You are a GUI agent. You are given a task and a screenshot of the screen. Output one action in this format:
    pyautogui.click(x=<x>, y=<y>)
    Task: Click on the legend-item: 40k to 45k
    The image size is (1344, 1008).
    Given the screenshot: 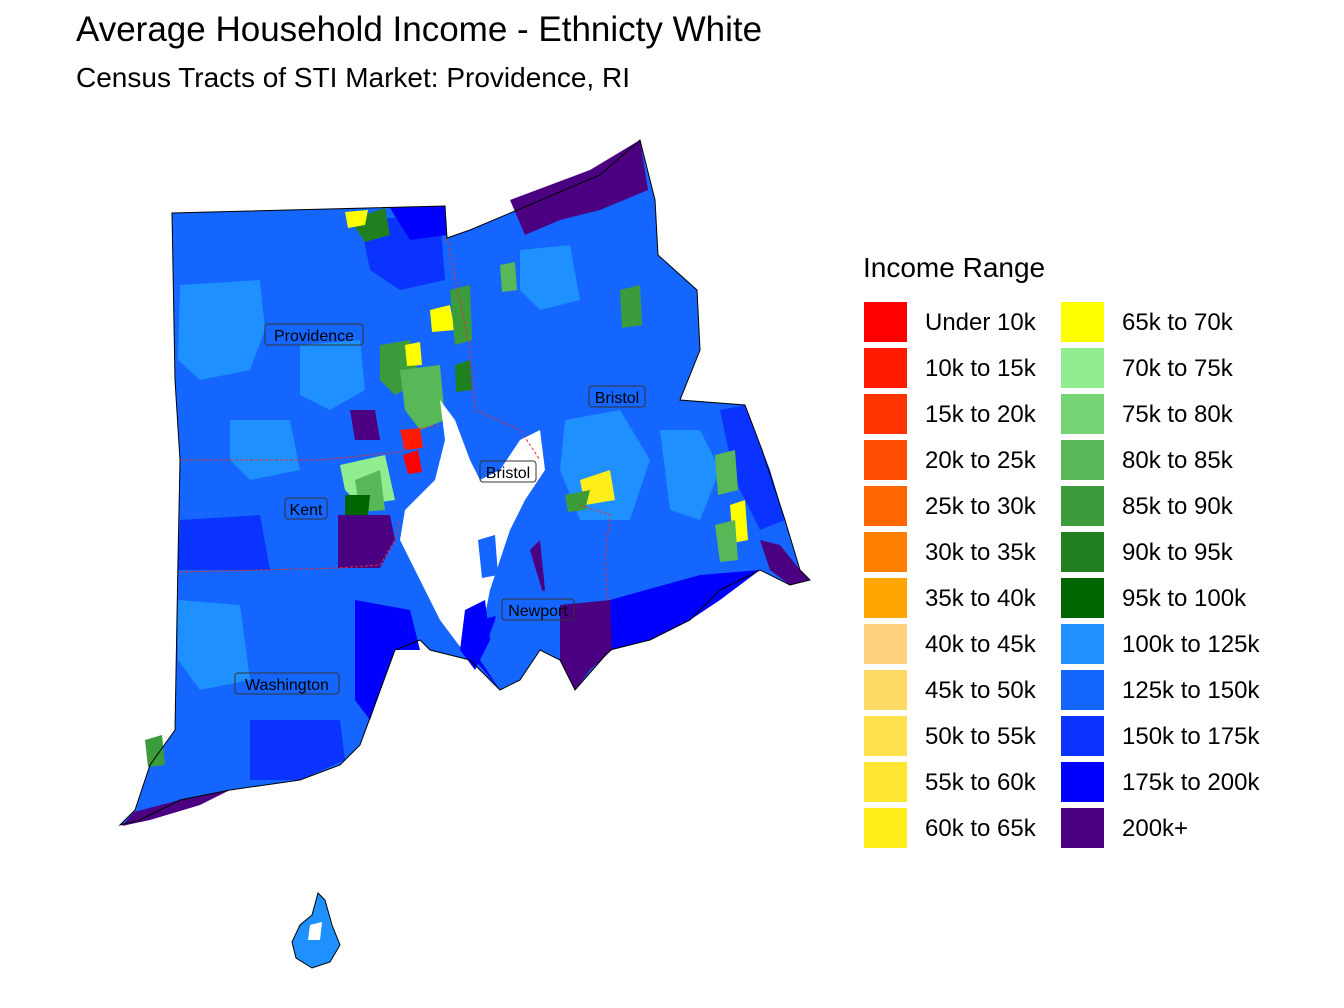 What is the action you would take?
    pyautogui.click(x=950, y=645)
    